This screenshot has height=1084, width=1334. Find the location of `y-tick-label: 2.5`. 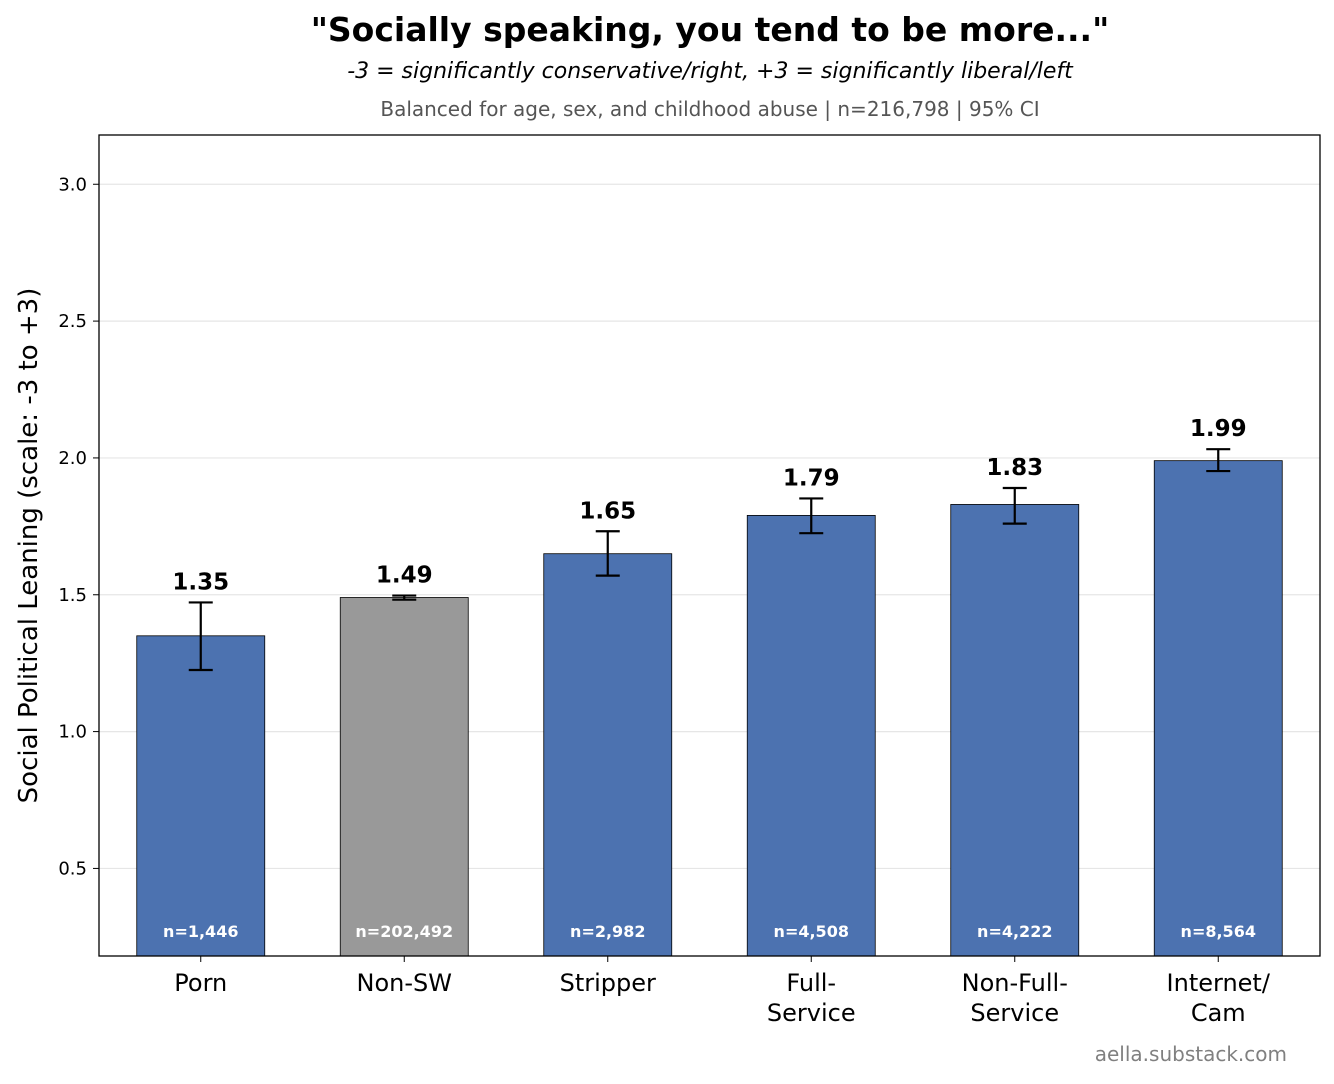

y-tick-label: 2.5 is located at coordinates (72, 321).